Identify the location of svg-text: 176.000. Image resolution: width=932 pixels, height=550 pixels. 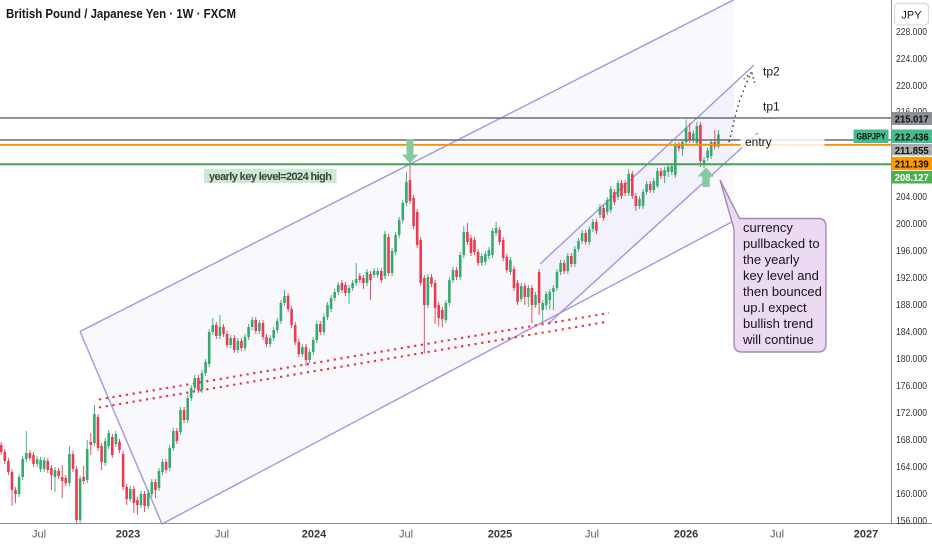
(911, 386).